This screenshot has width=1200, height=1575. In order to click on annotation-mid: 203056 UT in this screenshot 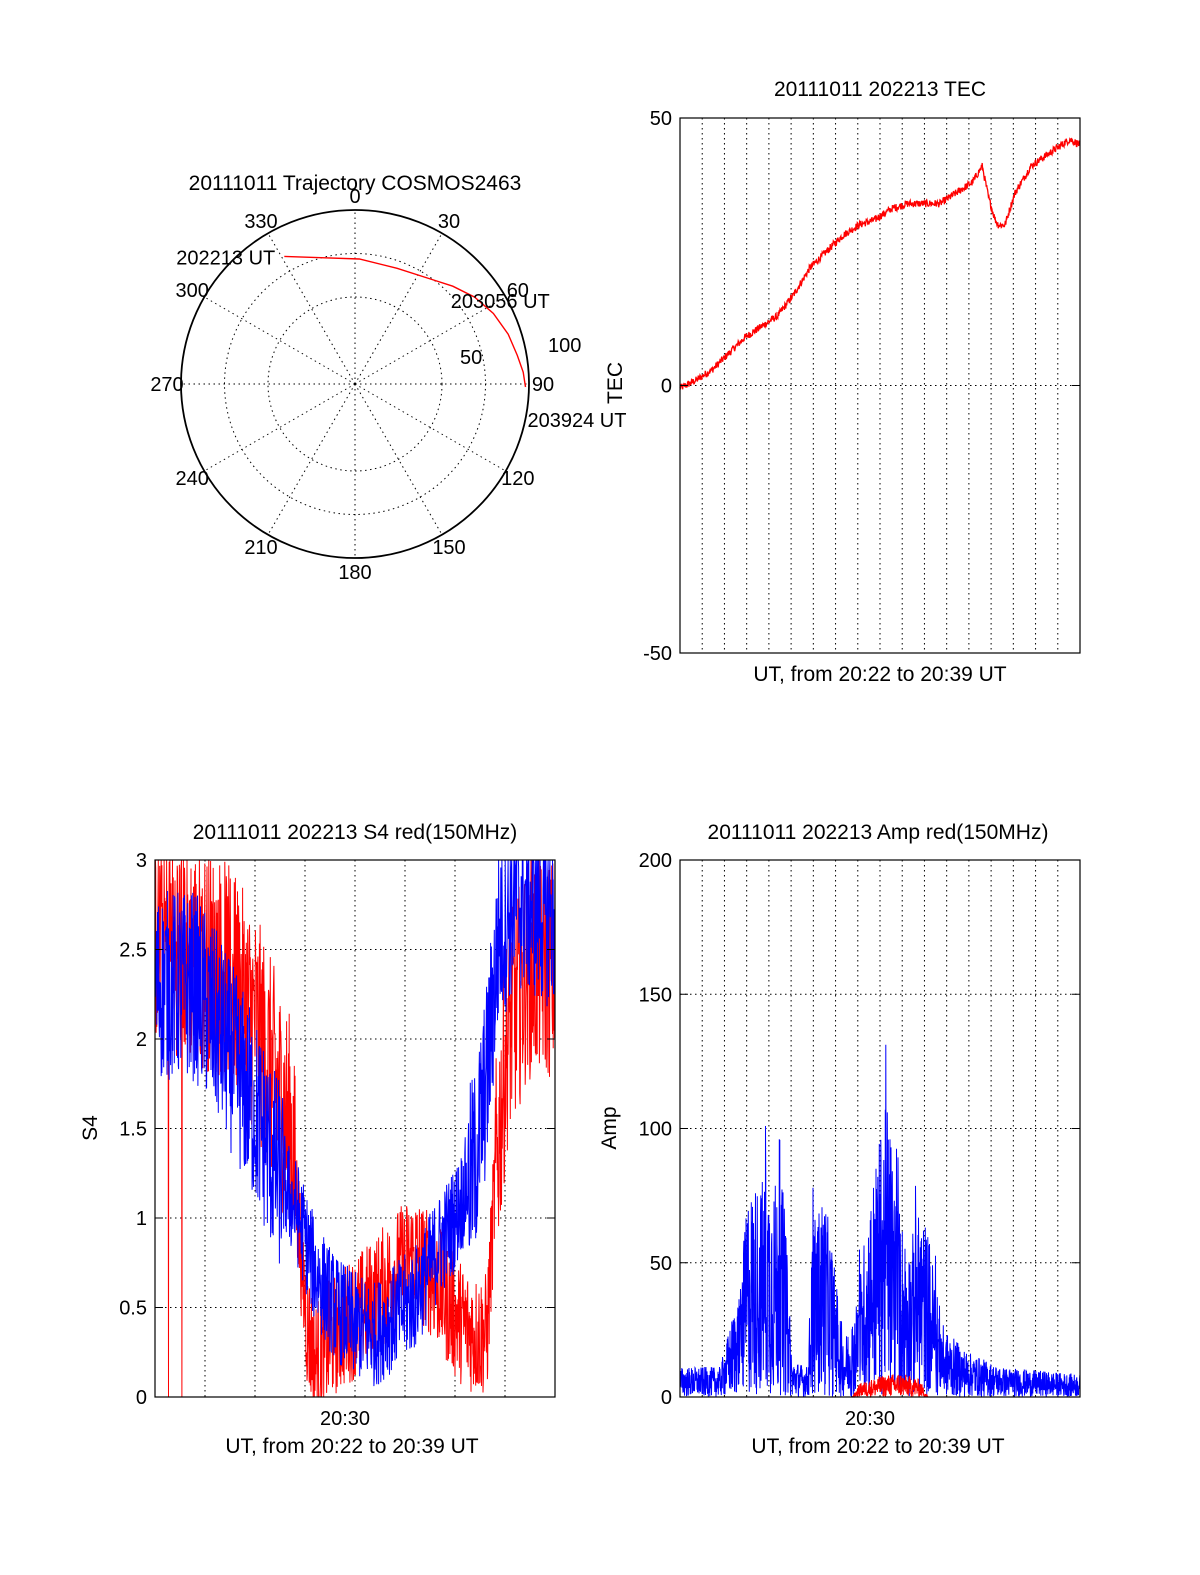, I will do `click(500, 302)`.